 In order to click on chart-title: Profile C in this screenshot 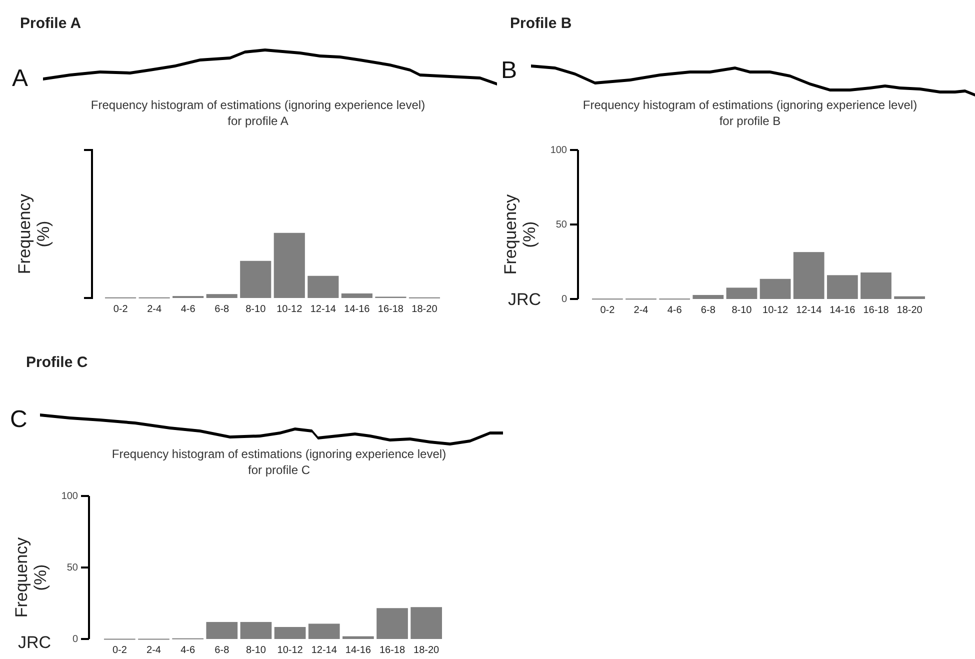, I will do `click(57, 362)`.